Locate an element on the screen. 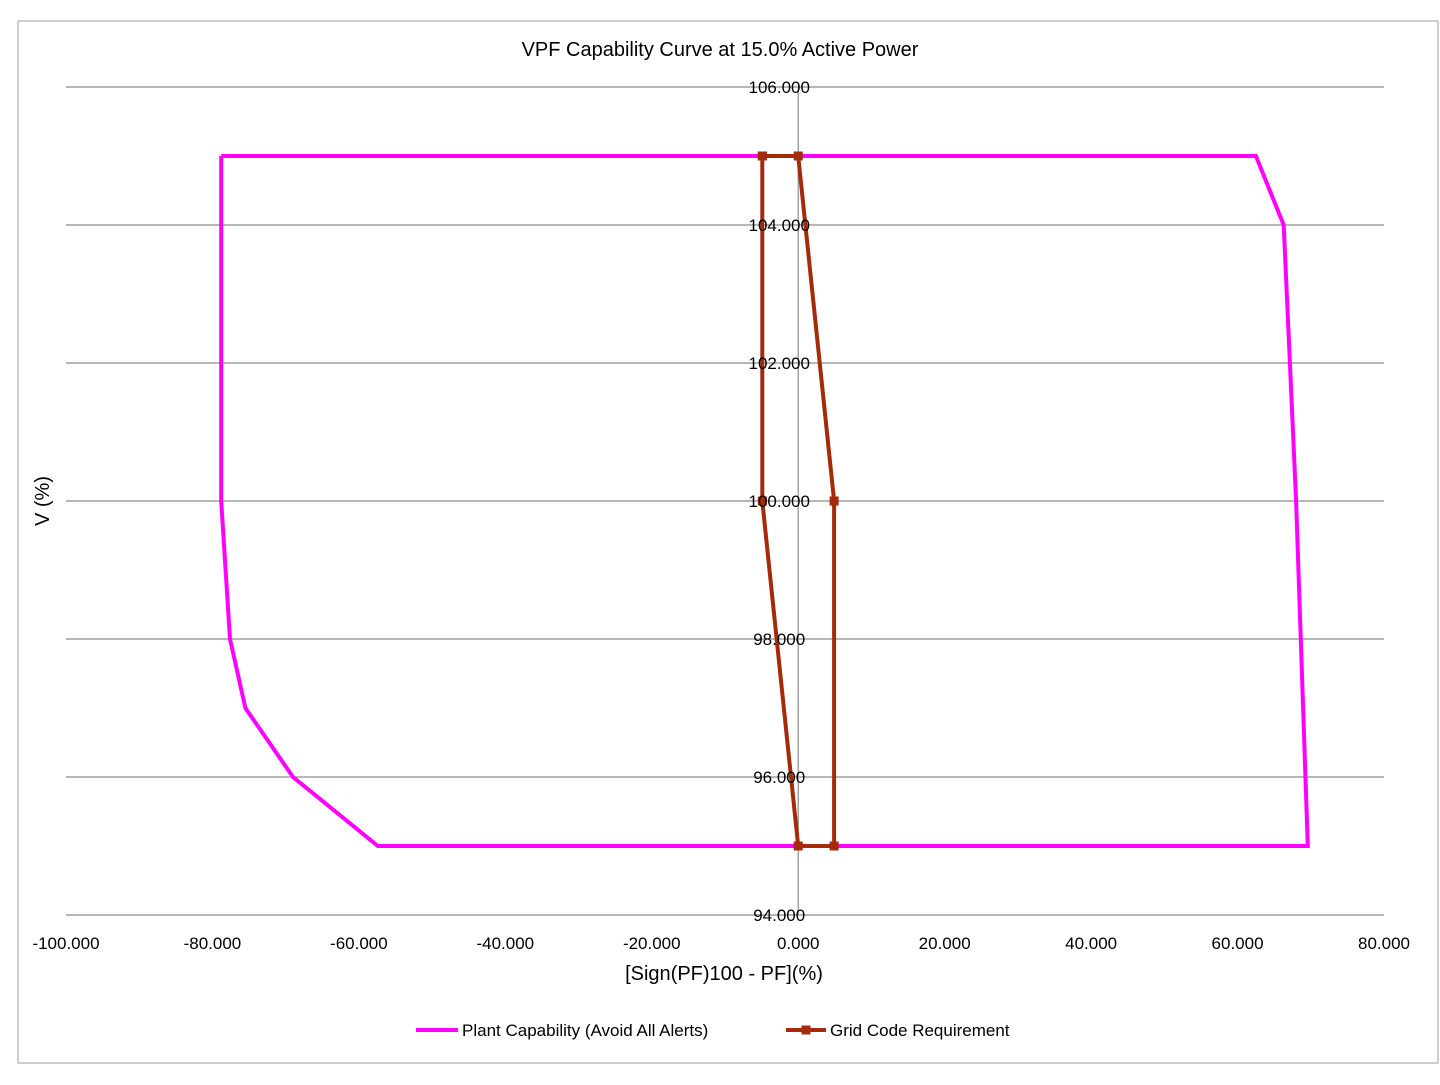 Image resolution: width=1440 pixels, height=1085 pixels. x-tick-label-2: -60.000 is located at coordinates (359, 943).